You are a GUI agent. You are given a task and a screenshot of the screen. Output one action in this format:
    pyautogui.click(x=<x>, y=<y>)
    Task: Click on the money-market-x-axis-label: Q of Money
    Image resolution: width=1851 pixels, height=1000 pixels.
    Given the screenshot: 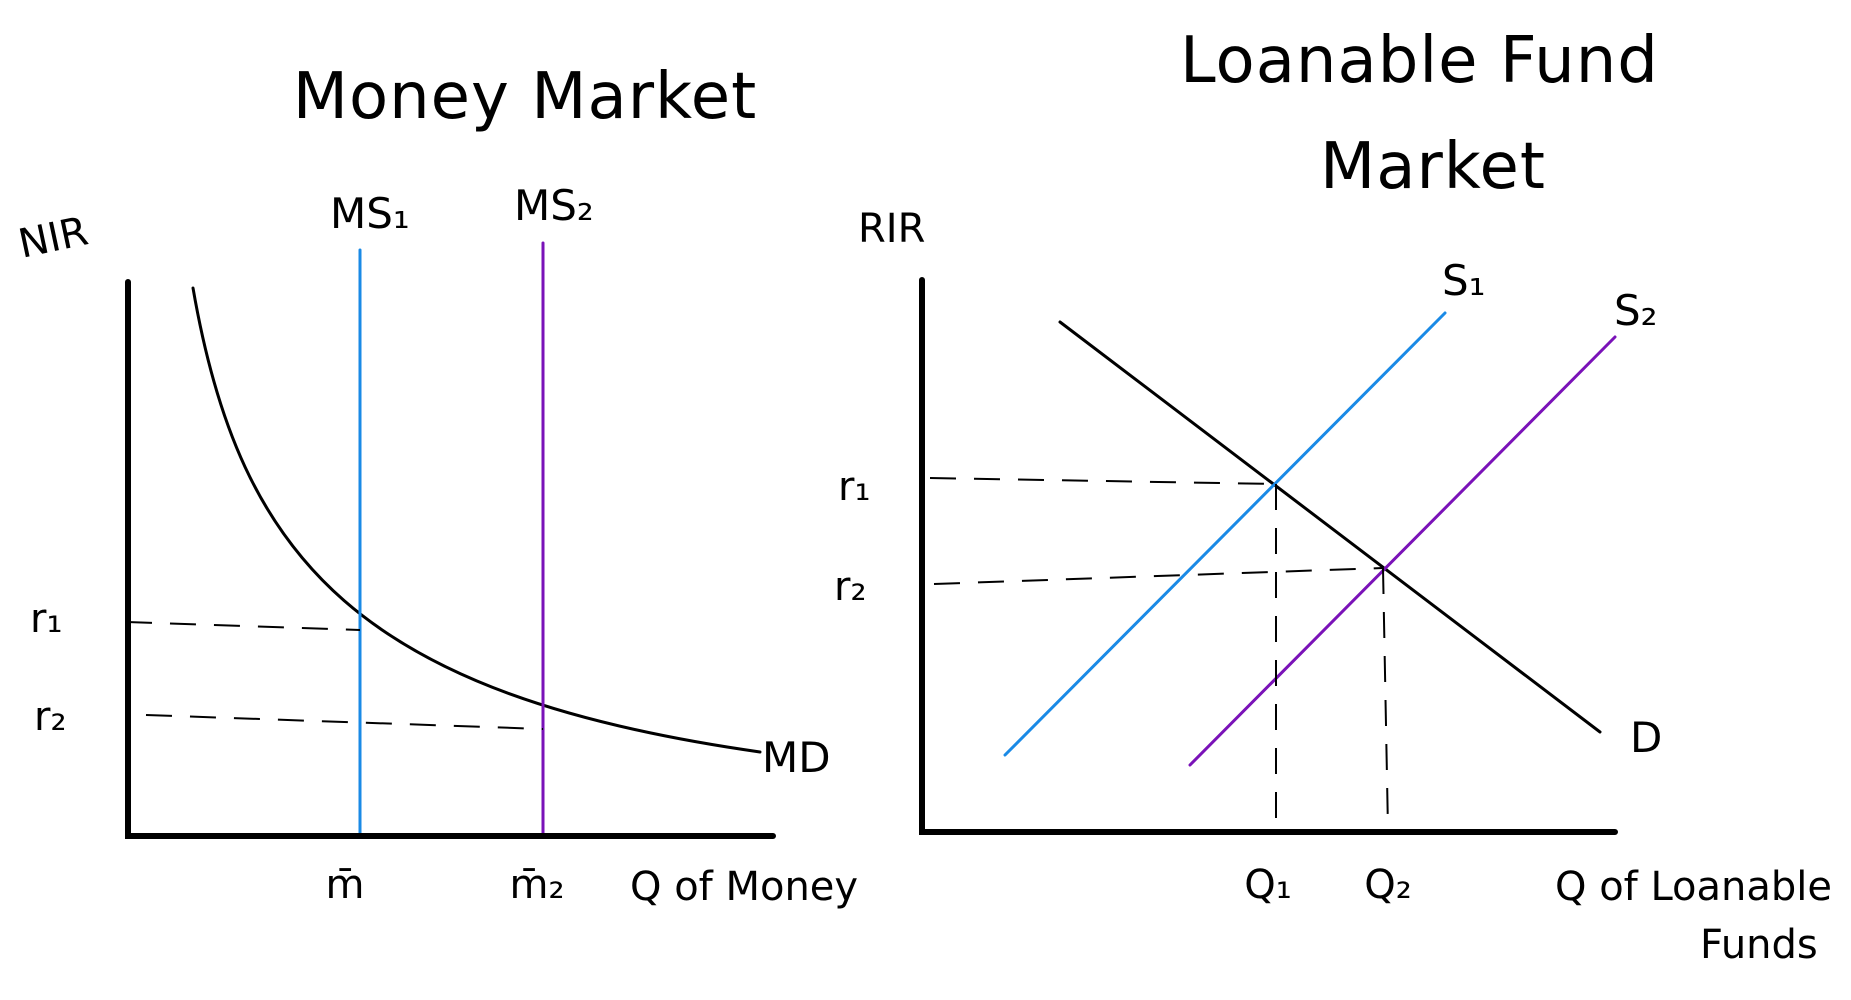 What is the action you would take?
    pyautogui.click(x=744, y=887)
    